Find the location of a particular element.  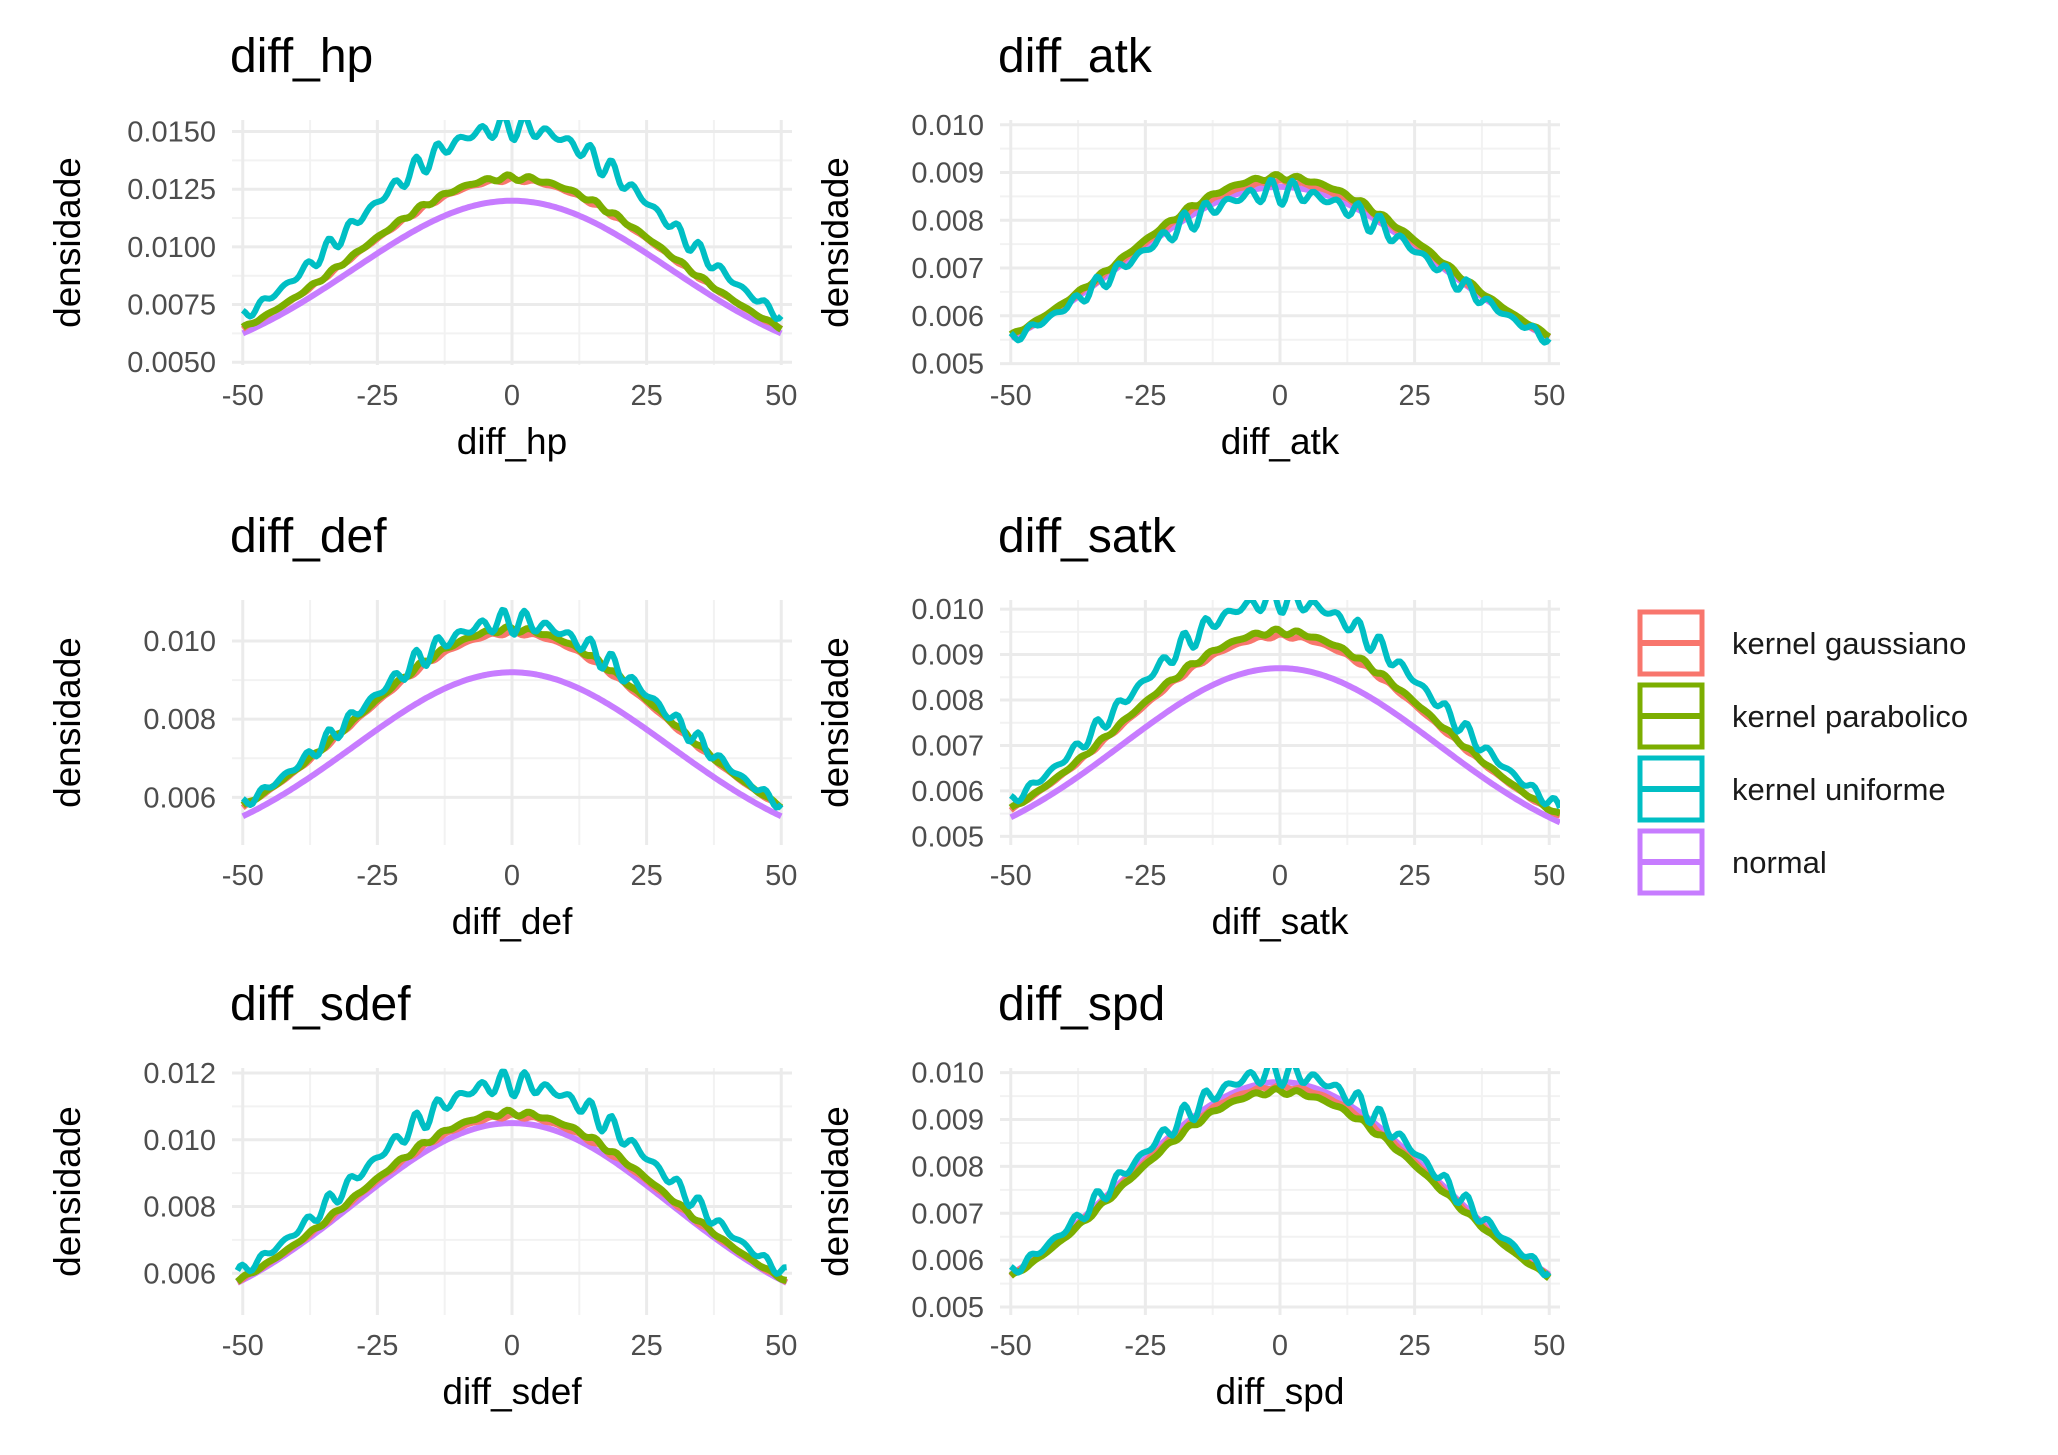

legend-item-kernel-gaussiano: kernel gaussiano is located at coordinates (1801, 643).